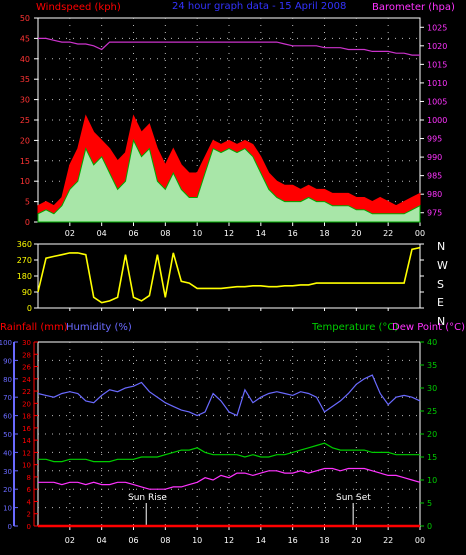 This screenshot has width=466, height=555. What do you see at coordinates (432, 480) in the screenshot?
I see `temperature-tick-label: 10` at bounding box center [432, 480].